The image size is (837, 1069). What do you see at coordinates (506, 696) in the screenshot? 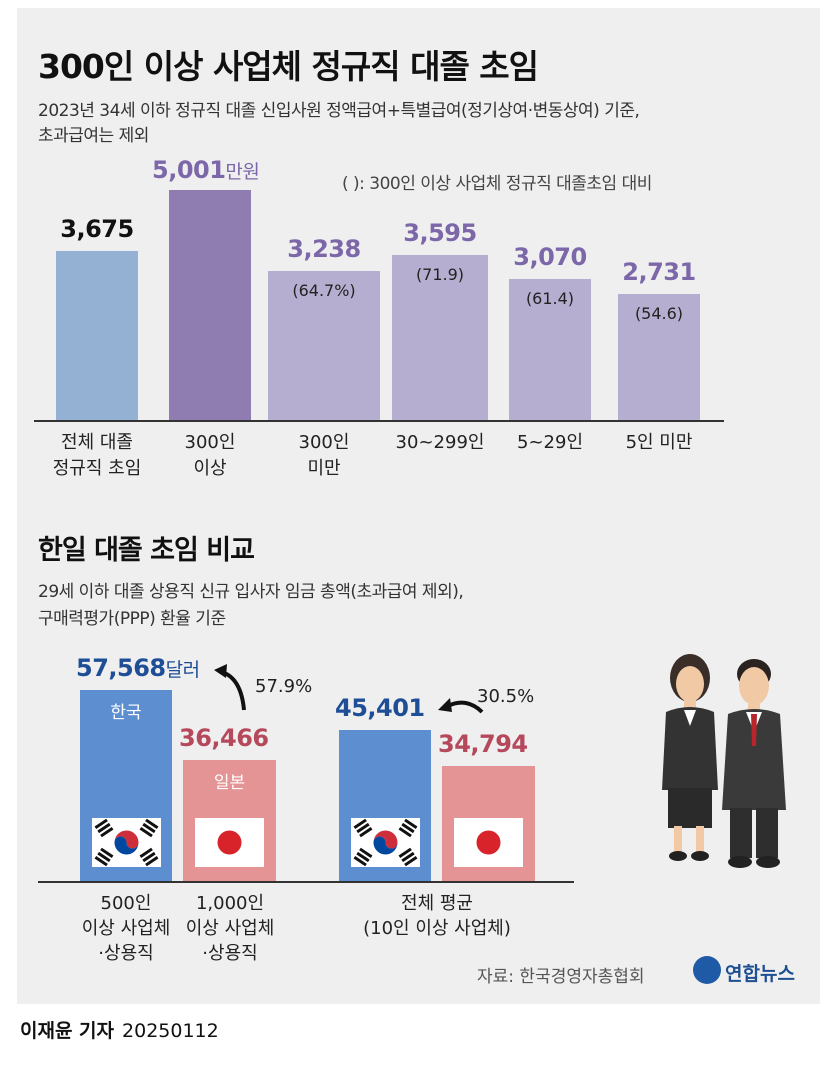
I see `diff-label-2: 30.5%` at bounding box center [506, 696].